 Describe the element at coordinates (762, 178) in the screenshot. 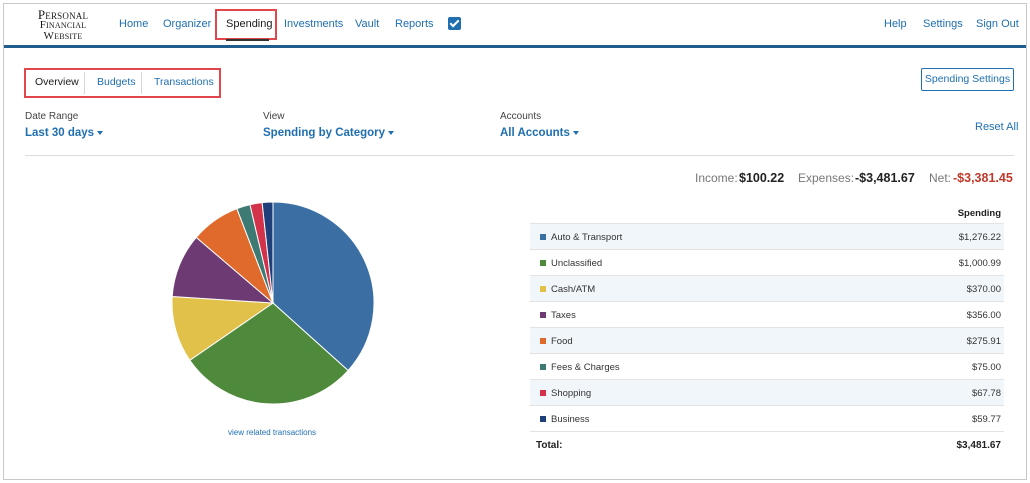

I see `income-value: $100.22` at that location.